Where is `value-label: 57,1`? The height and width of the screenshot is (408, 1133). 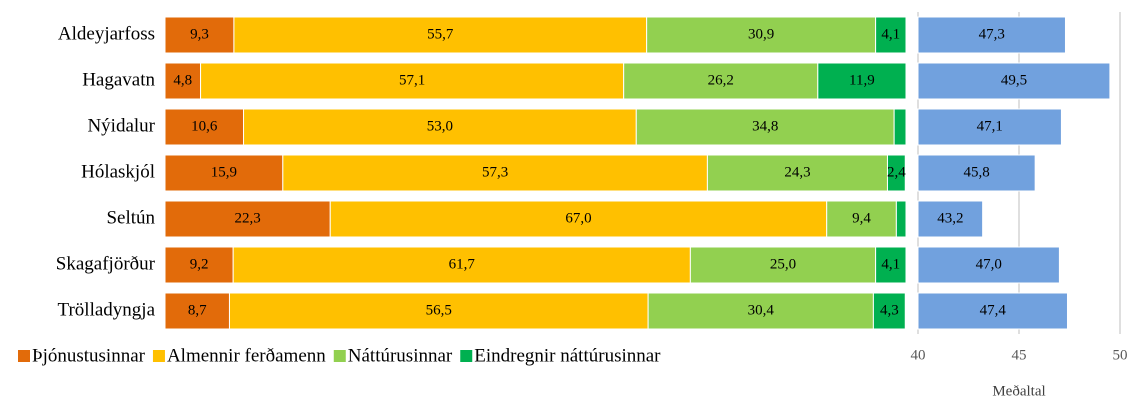
value-label: 57,1 is located at coordinates (412, 80).